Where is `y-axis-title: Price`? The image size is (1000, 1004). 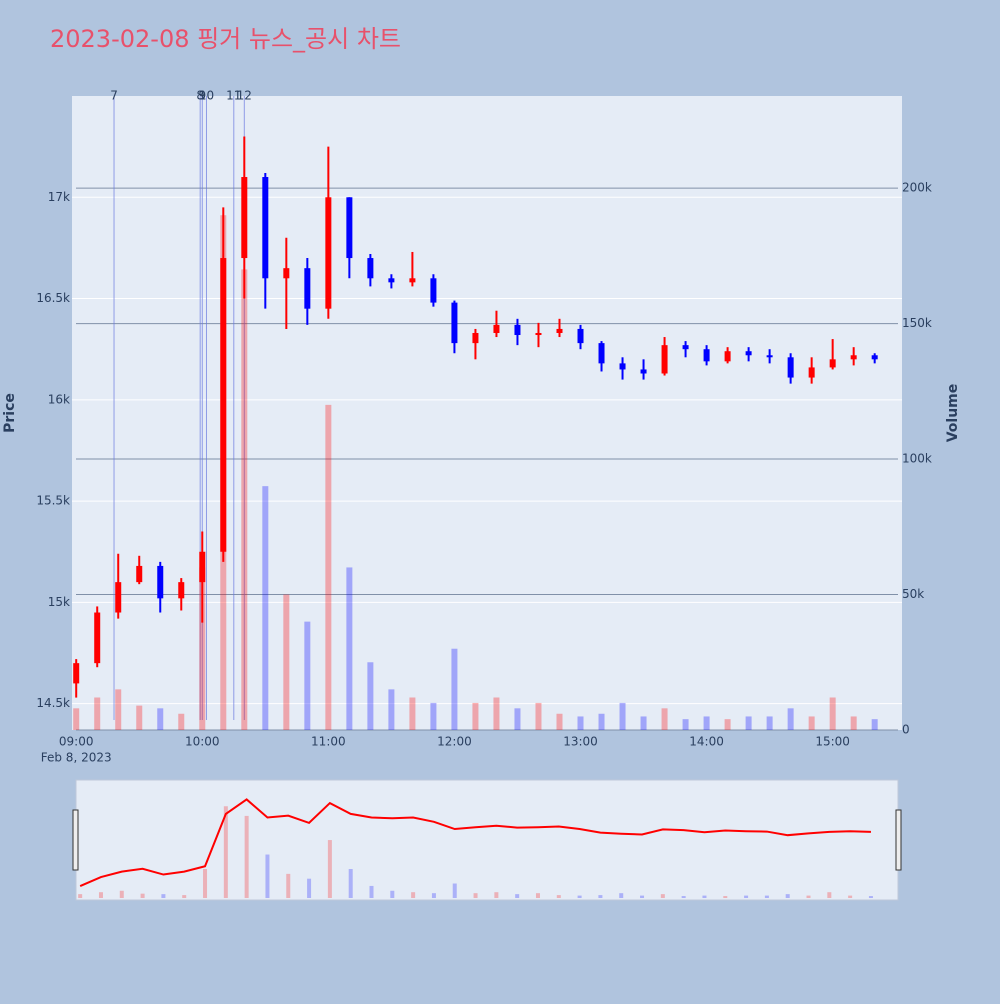 y-axis-title: Price is located at coordinates (10, 413).